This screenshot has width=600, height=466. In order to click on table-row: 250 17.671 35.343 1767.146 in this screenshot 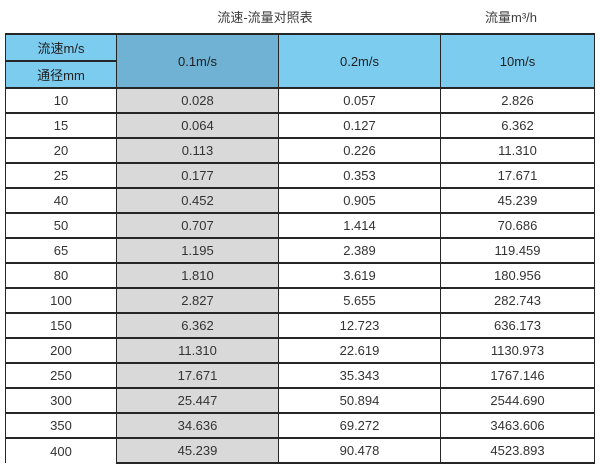, I will do `click(300, 375)`.